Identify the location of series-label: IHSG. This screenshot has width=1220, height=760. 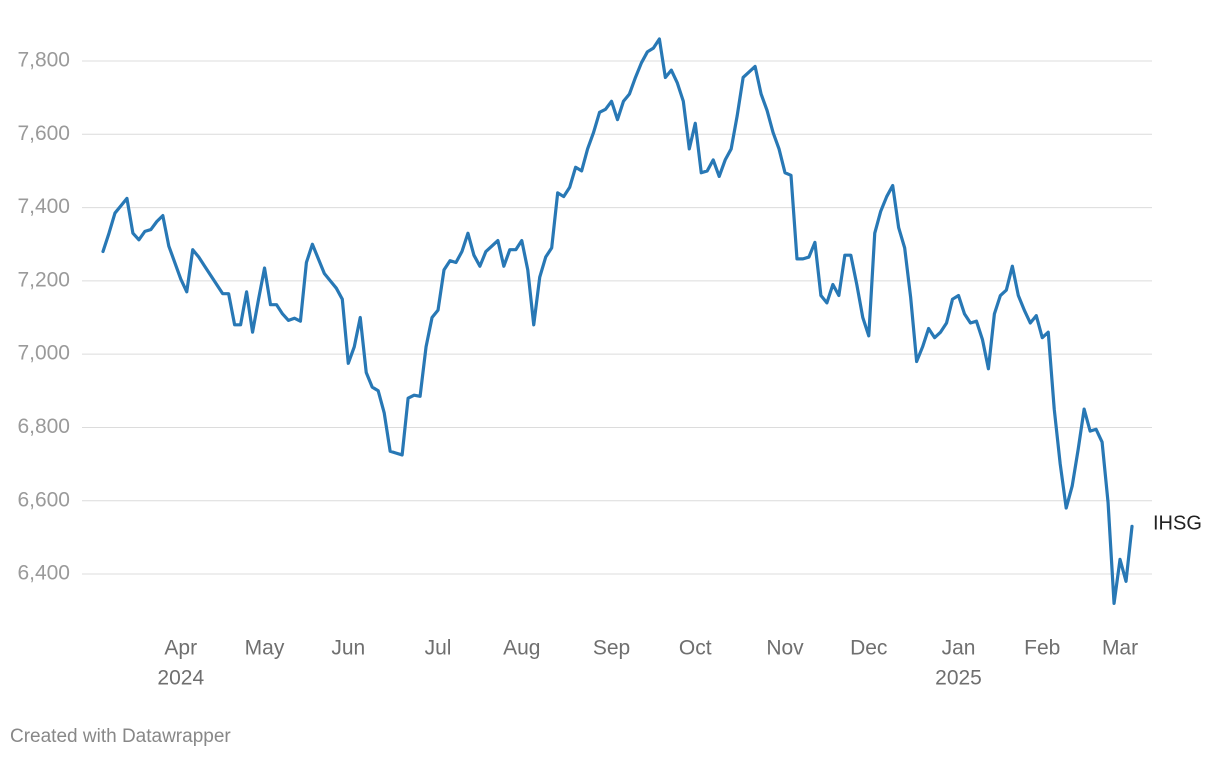
(1177, 524).